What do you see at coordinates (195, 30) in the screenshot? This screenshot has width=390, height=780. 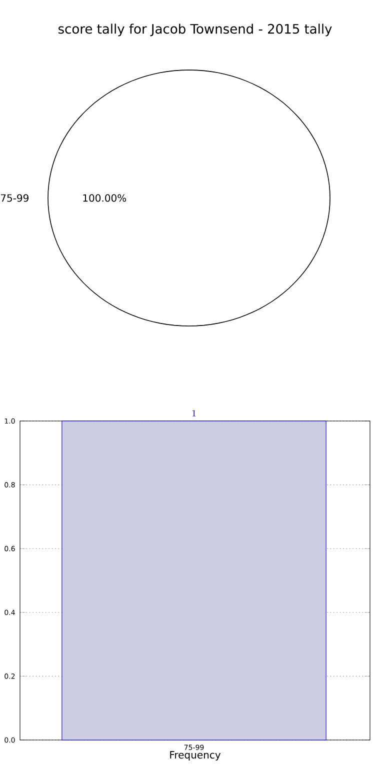 I see `chart-title: score tally for Jacob Townsend - 2015 tally` at bounding box center [195, 30].